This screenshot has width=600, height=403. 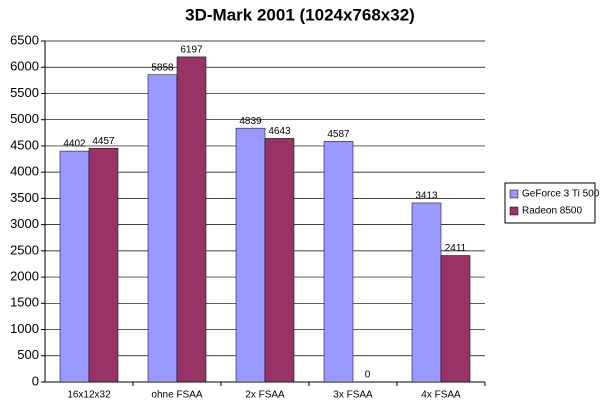 I want to click on x-tick-label: 16x12x32, so click(x=89, y=395).